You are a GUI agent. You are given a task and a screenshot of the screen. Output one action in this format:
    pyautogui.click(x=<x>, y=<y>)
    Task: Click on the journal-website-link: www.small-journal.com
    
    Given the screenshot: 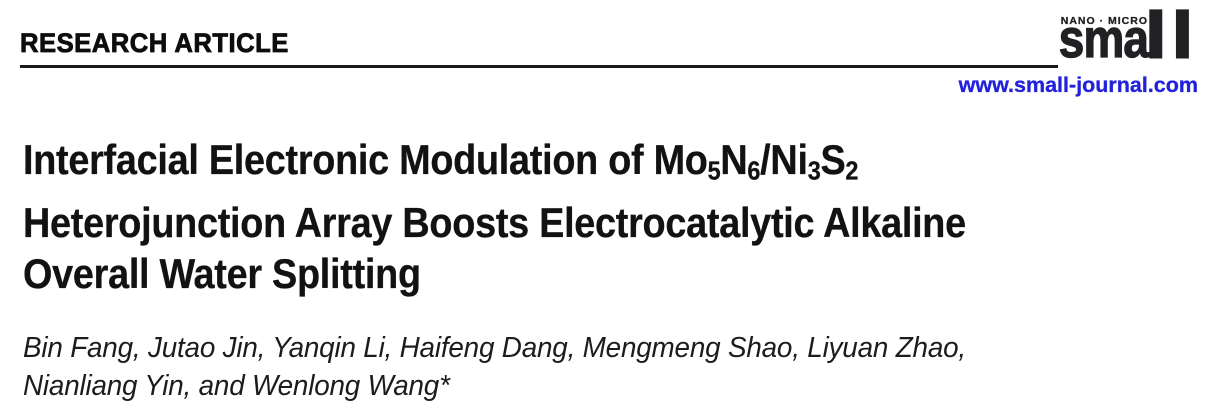 What is the action you would take?
    pyautogui.click(x=1078, y=85)
    